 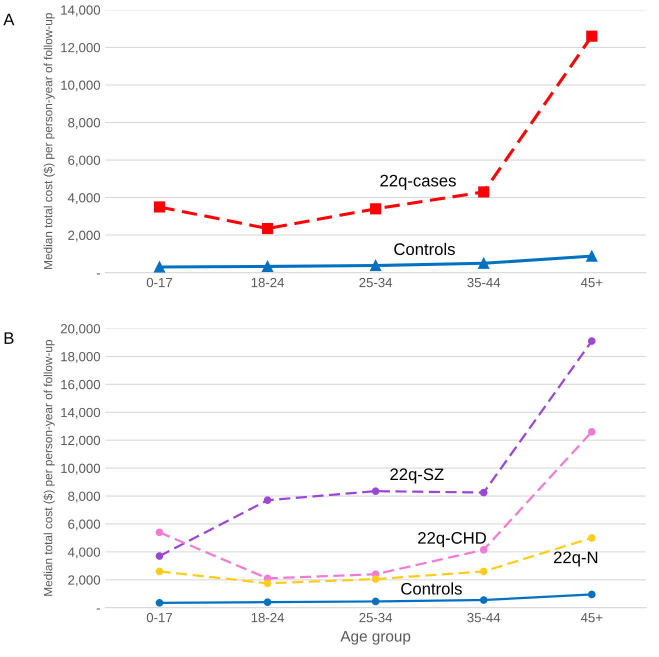 I want to click on y-tick-label: 20,000, so click(x=80, y=329).